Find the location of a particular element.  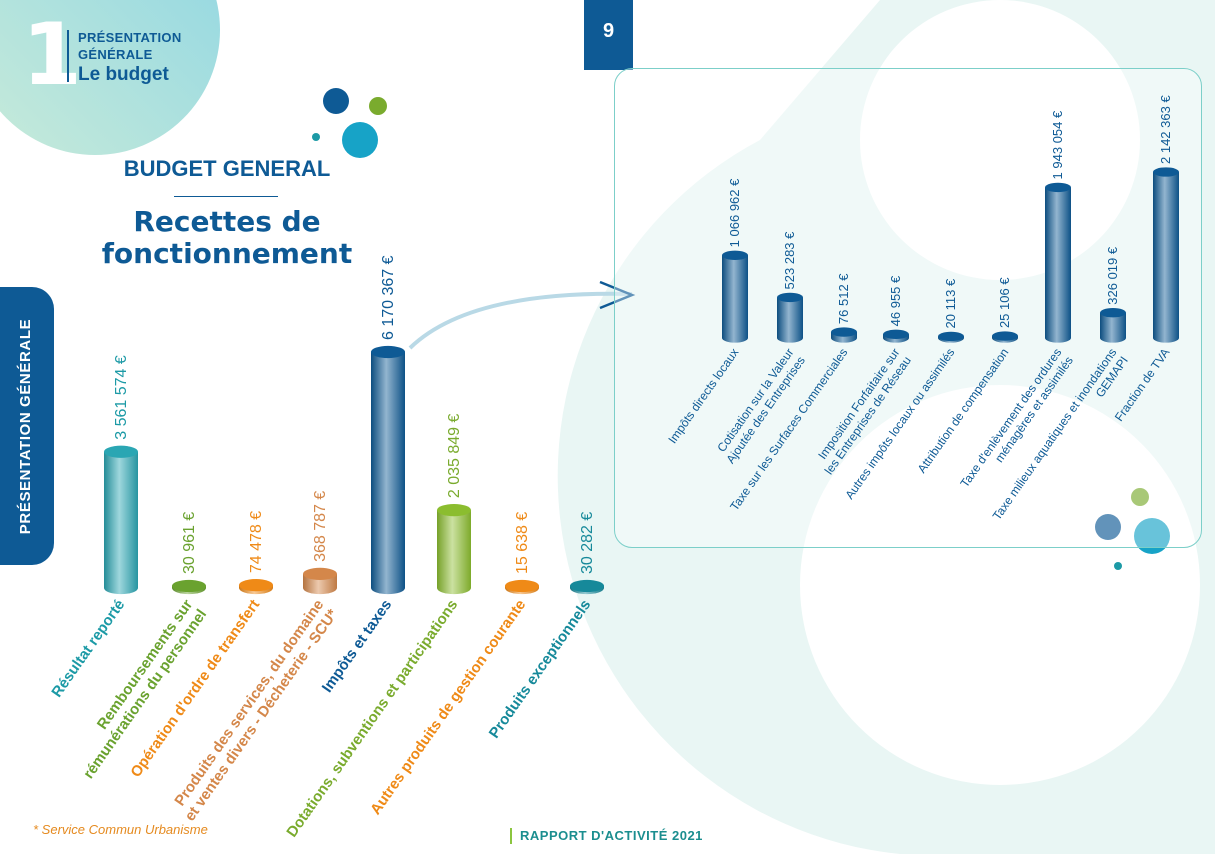

section-title-line2: GÉNÉRALE is located at coordinates (115, 54).